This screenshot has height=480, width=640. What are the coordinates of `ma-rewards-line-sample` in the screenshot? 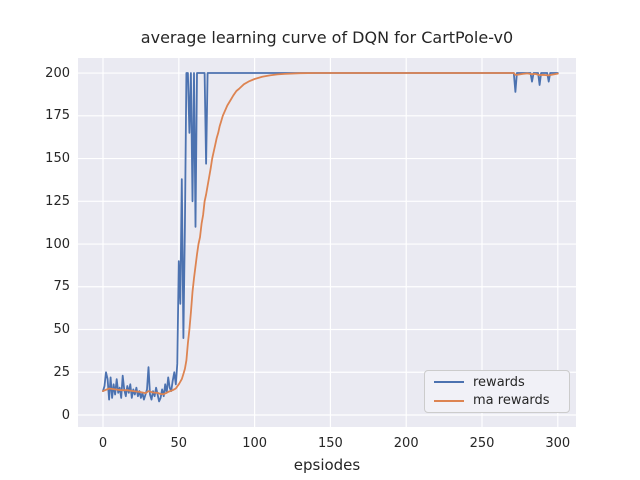 It's located at (449, 400).